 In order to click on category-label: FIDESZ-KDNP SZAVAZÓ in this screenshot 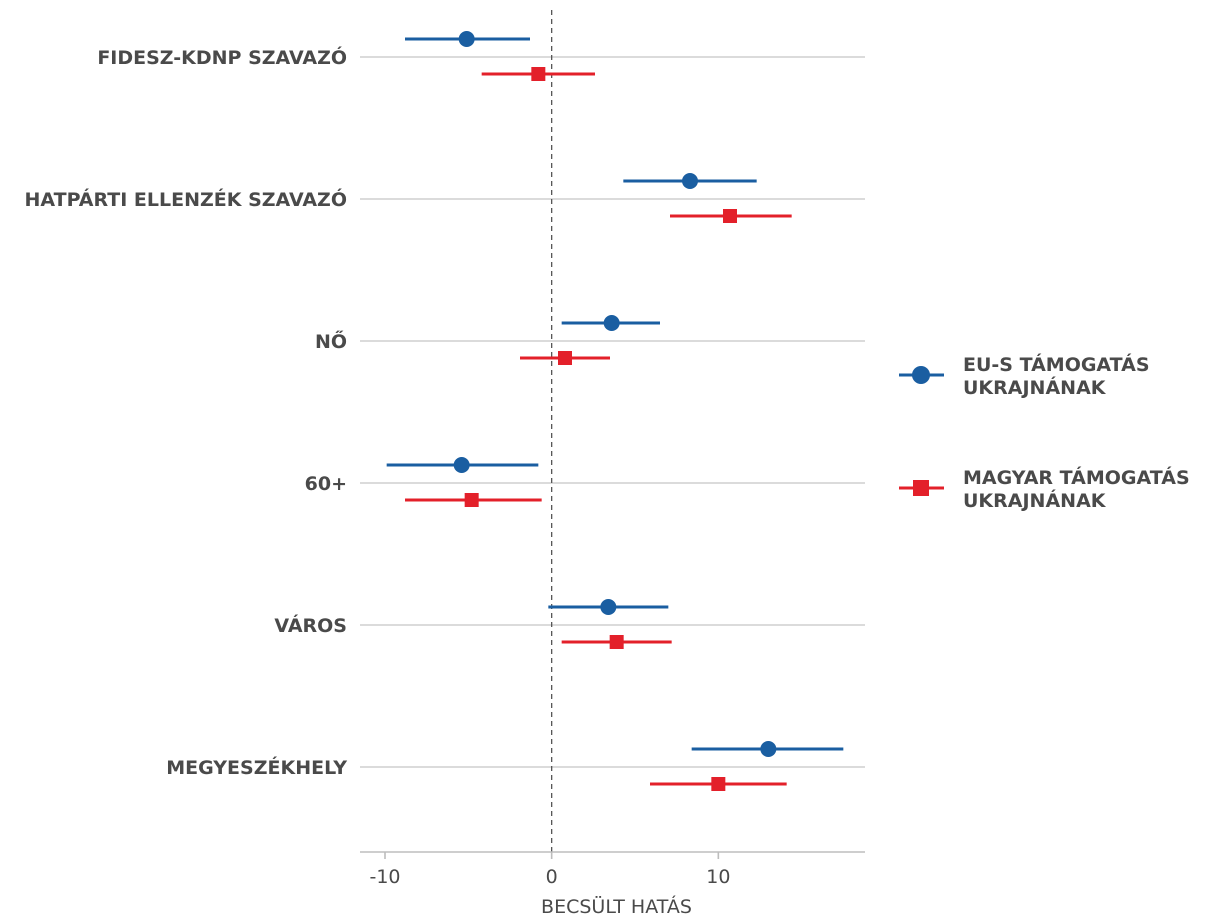, I will do `click(222, 57)`.